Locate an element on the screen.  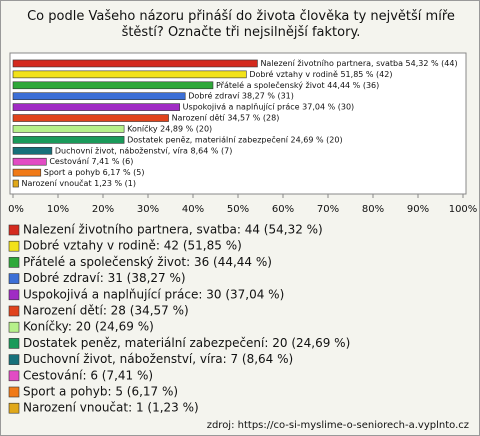
bar-label: Koníčky 24,89 % (20) is located at coordinates (169, 128).